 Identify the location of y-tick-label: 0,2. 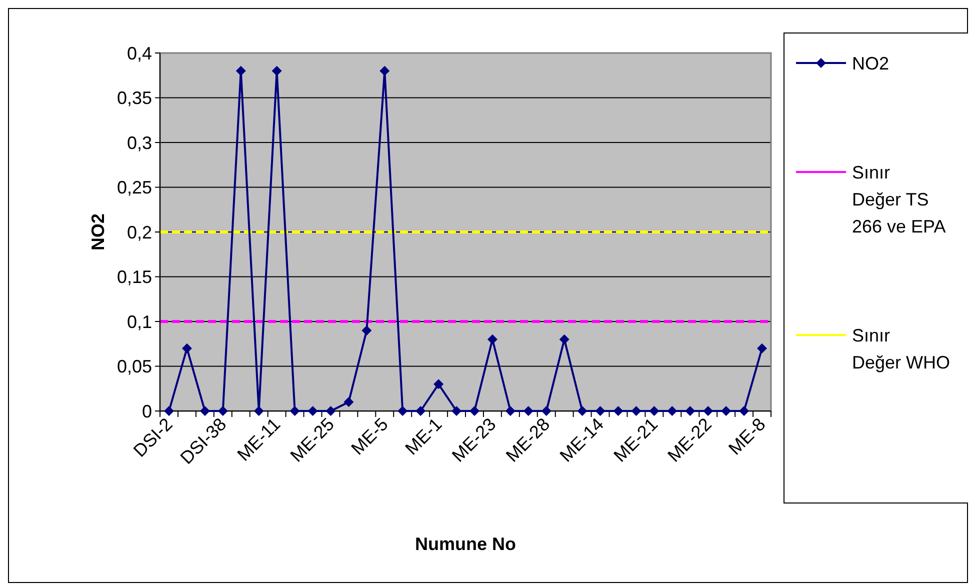
(139, 232).